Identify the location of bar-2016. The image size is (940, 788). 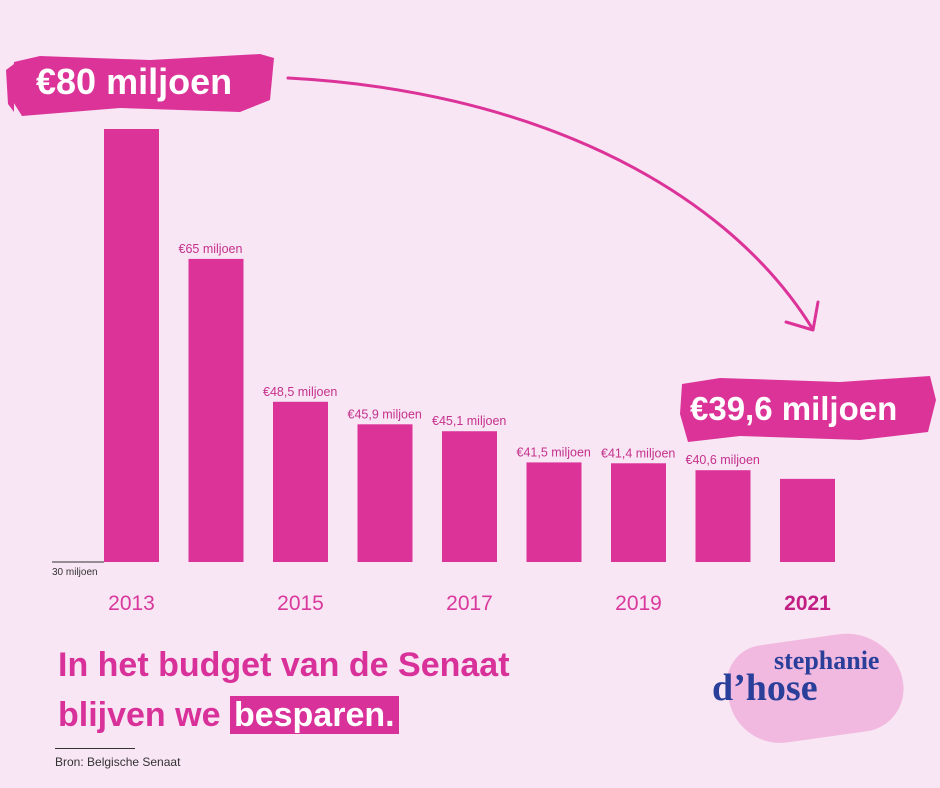
(385, 493).